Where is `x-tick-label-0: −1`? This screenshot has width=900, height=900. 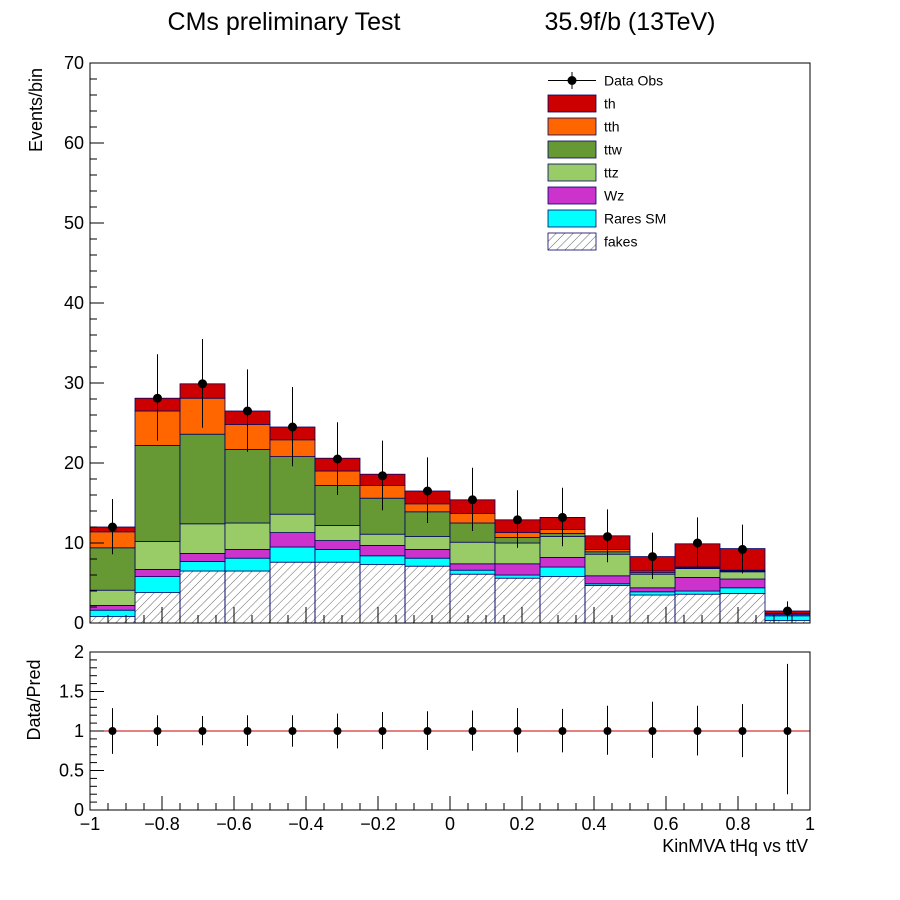 x-tick-label-0: −1 is located at coordinates (90, 824).